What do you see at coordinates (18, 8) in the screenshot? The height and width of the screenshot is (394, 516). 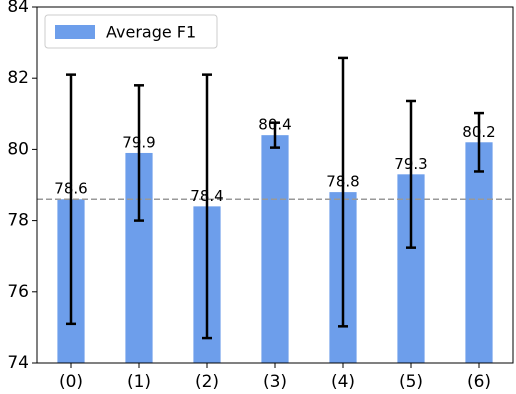 I see `y-tick-label: 84` at bounding box center [18, 8].